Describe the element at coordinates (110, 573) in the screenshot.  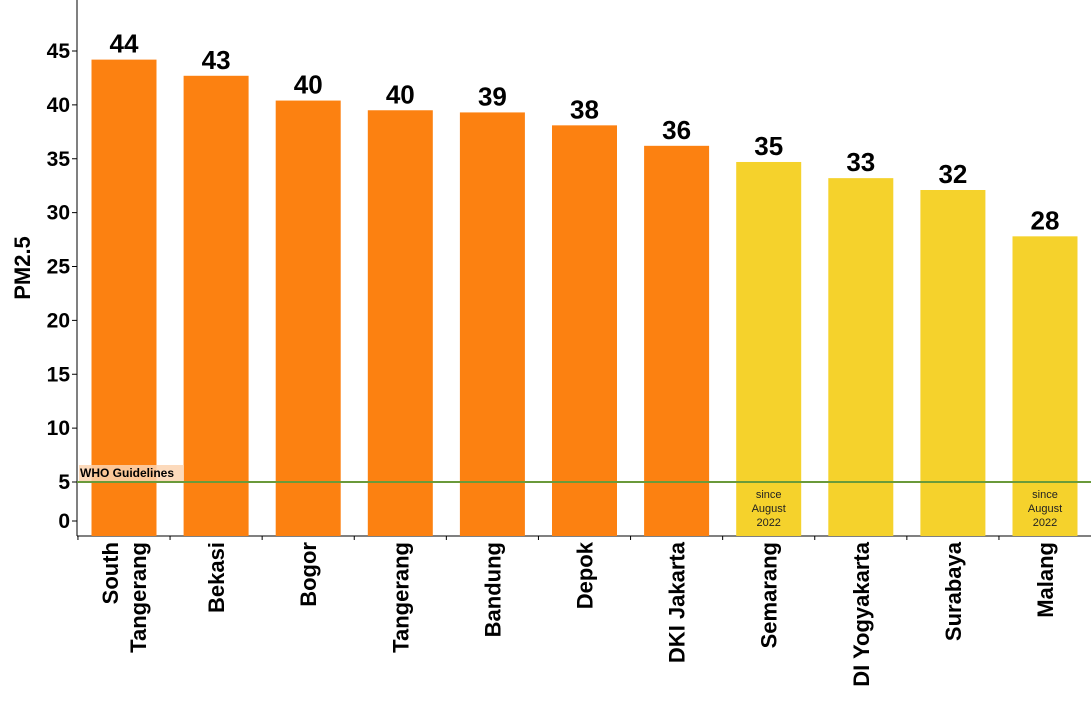
I see `category-label-line: South` at that location.